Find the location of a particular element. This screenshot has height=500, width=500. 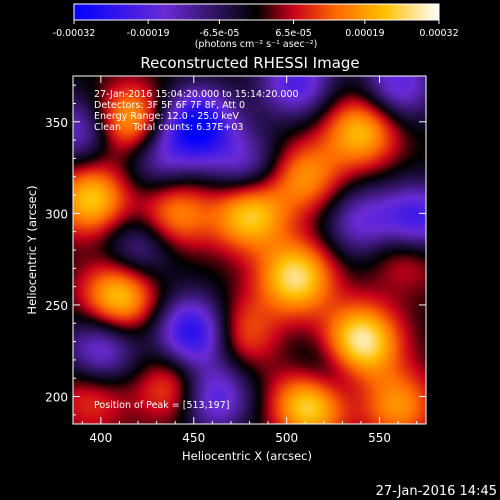

annotation-detectors: Detectors: 3F 5F 6F 7F 8F, Att 0 is located at coordinates (169, 105).